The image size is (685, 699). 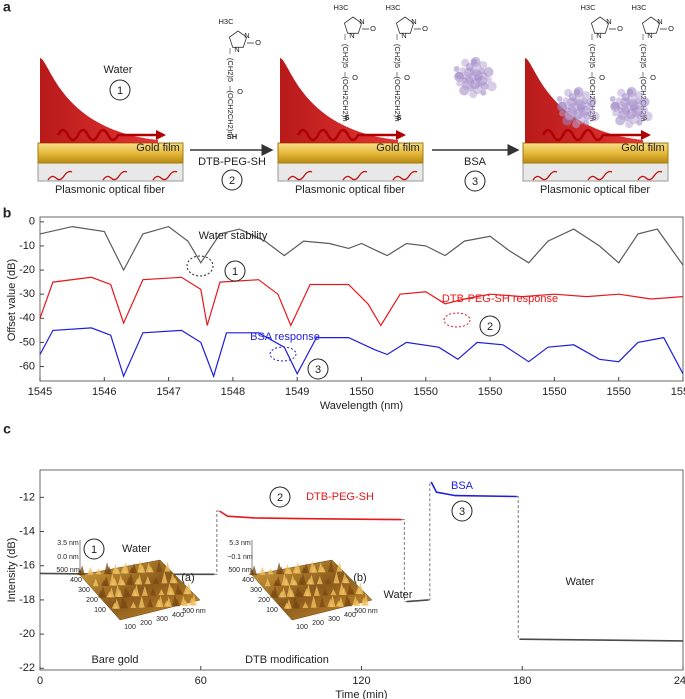 I want to click on y-tick-label: -16, so click(x=27, y=566).